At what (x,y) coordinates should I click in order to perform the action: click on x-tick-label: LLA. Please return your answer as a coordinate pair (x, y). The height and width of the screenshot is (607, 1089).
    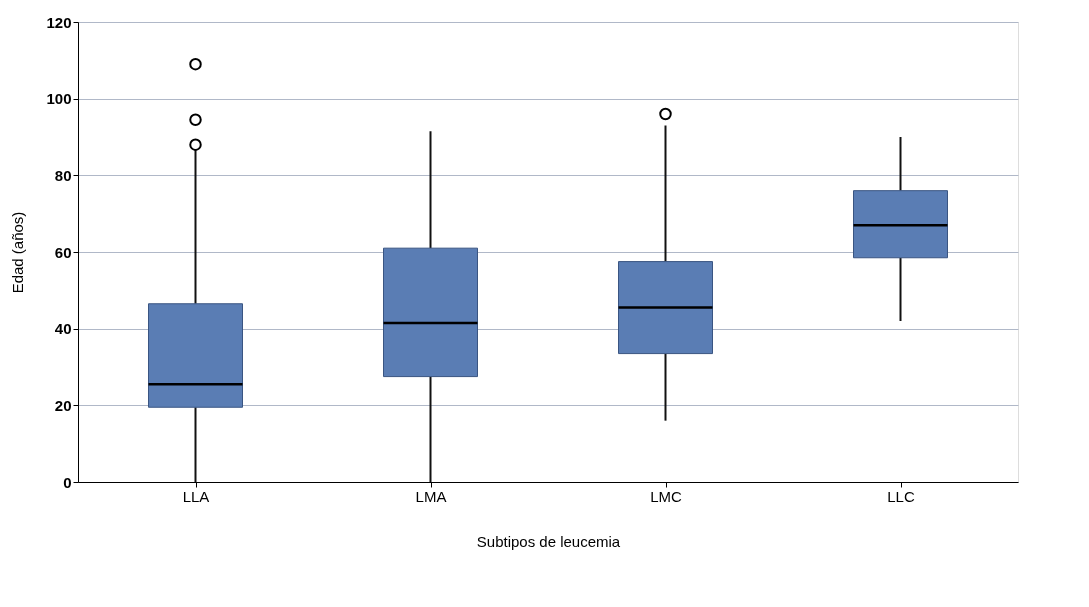
    Looking at the image, I should click on (196, 496).